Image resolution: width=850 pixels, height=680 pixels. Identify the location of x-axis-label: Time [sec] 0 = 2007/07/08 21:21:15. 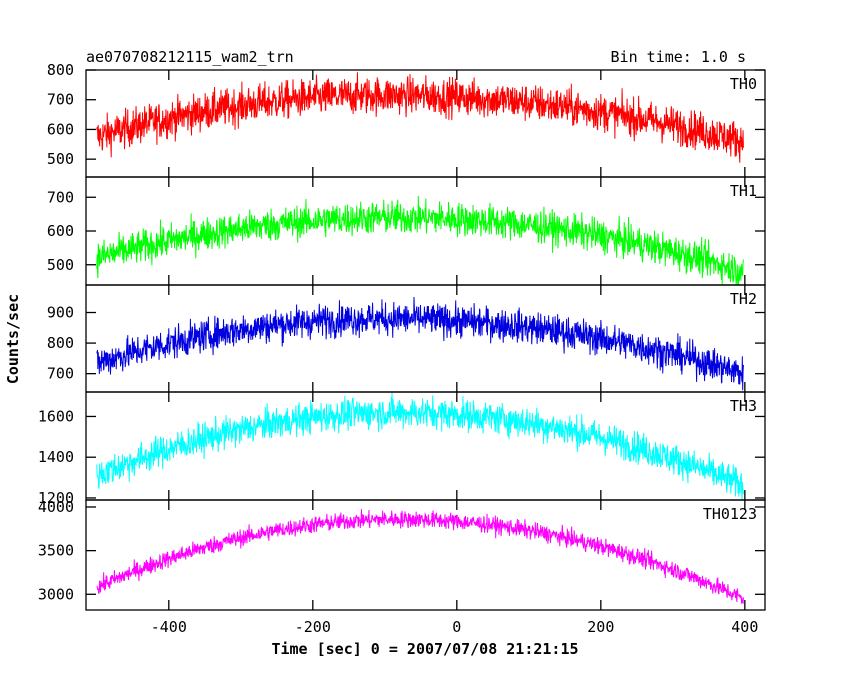
(424, 649).